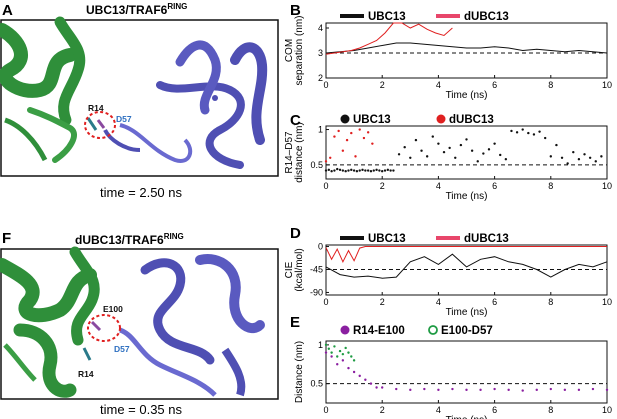  What do you see at coordinates (467, 331) in the screenshot?
I see `legend-label-E-1: E100-D57` at bounding box center [467, 331].